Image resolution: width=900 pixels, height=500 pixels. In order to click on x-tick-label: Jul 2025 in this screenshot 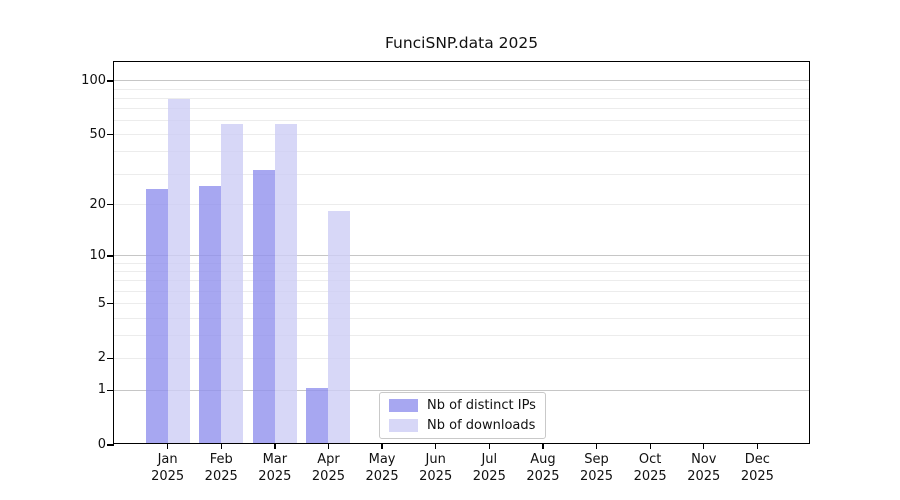, I will do `click(489, 468)`.